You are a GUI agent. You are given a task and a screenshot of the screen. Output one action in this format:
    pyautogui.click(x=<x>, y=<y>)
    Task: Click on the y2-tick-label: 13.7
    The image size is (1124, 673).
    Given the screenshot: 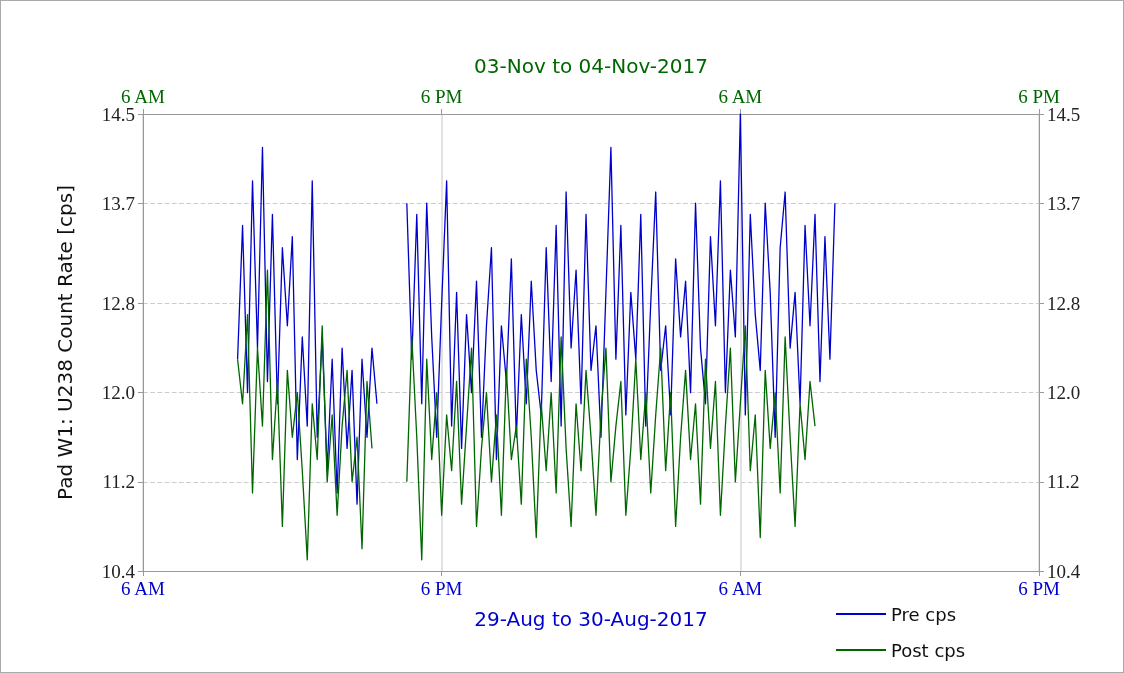 What is the action you would take?
    pyautogui.click(x=1064, y=203)
    